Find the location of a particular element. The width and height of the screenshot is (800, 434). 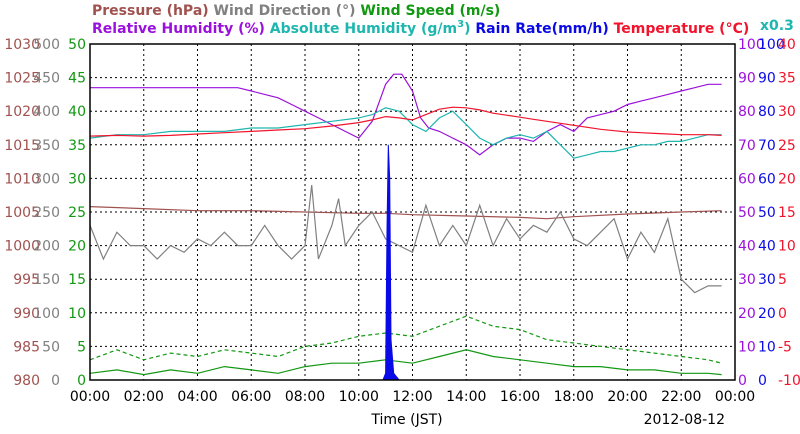

humidity-tick-label: 0 is located at coordinates (742, 381).